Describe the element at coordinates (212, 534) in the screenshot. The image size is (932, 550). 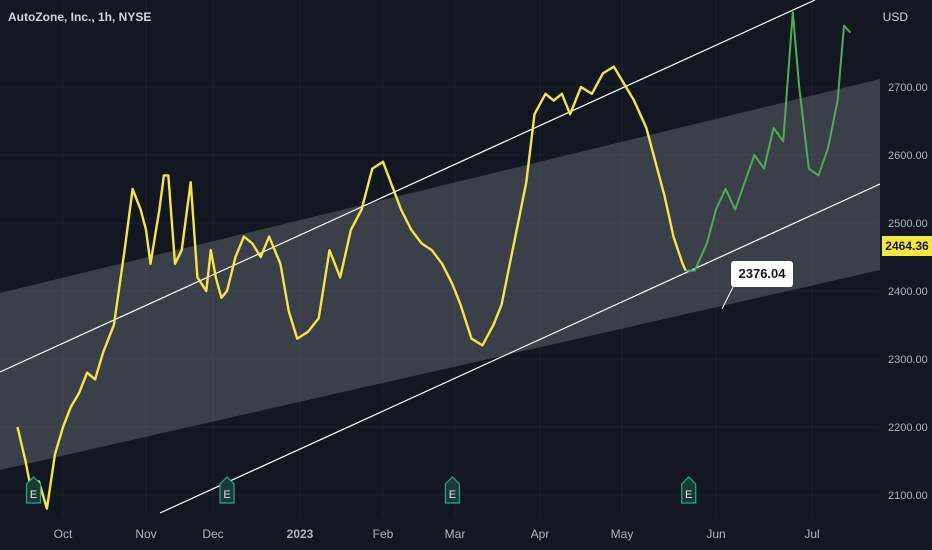
I see `x-tick-label: Dec` at that location.